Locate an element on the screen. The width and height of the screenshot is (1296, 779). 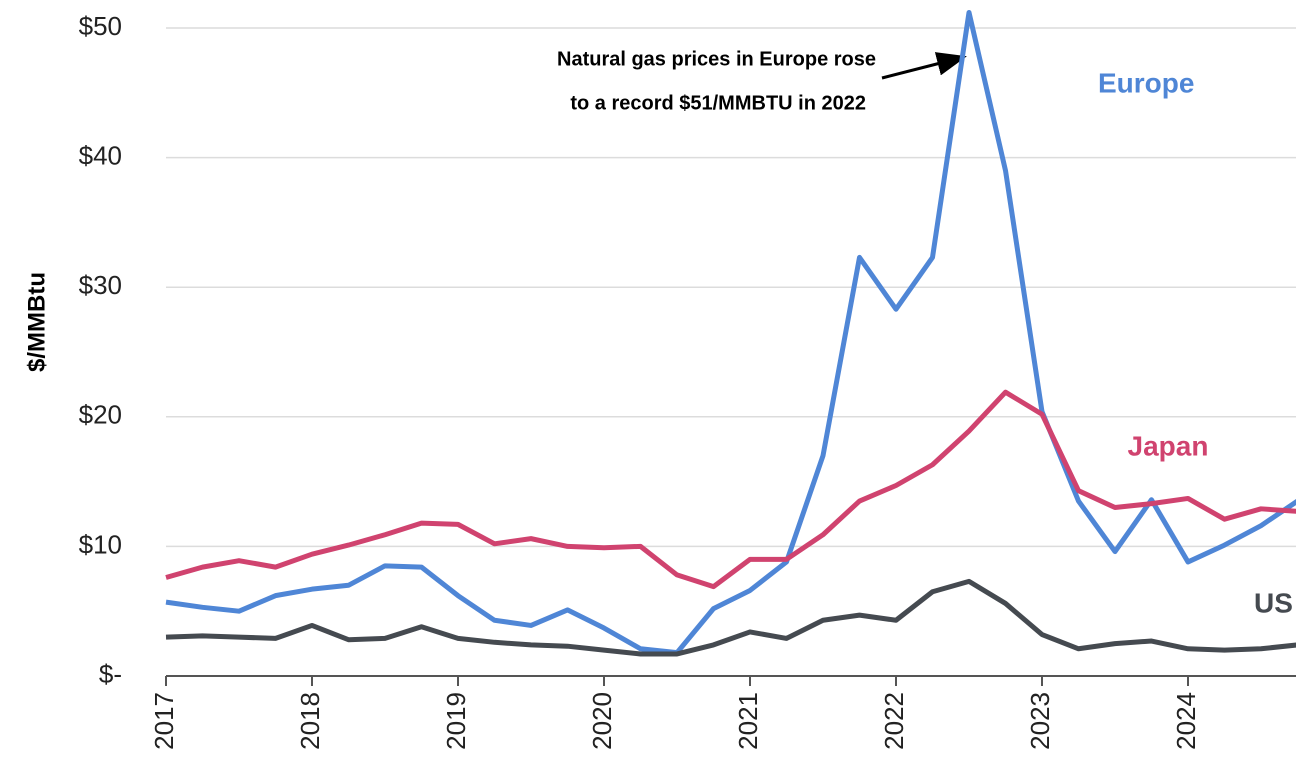
x-tick-label: 2019 is located at coordinates (456, 721).